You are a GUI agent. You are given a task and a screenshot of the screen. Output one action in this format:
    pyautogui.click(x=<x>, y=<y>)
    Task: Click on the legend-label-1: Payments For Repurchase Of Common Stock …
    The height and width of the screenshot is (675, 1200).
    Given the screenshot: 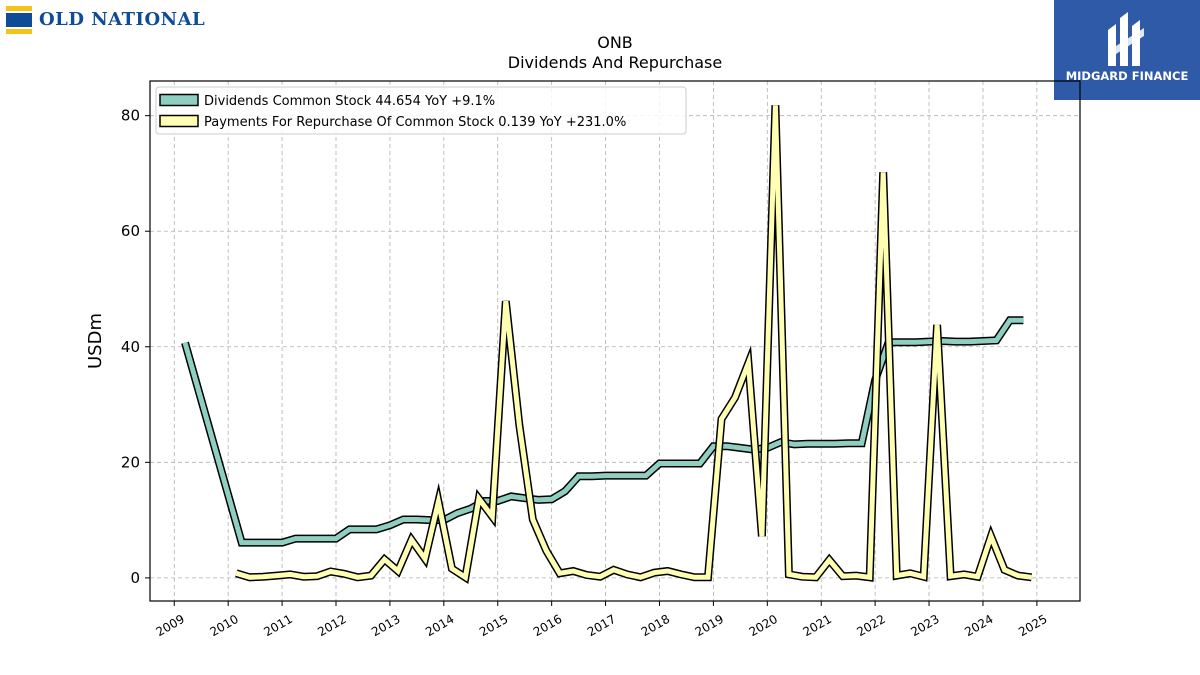 What is the action you would take?
    pyautogui.click(x=415, y=122)
    